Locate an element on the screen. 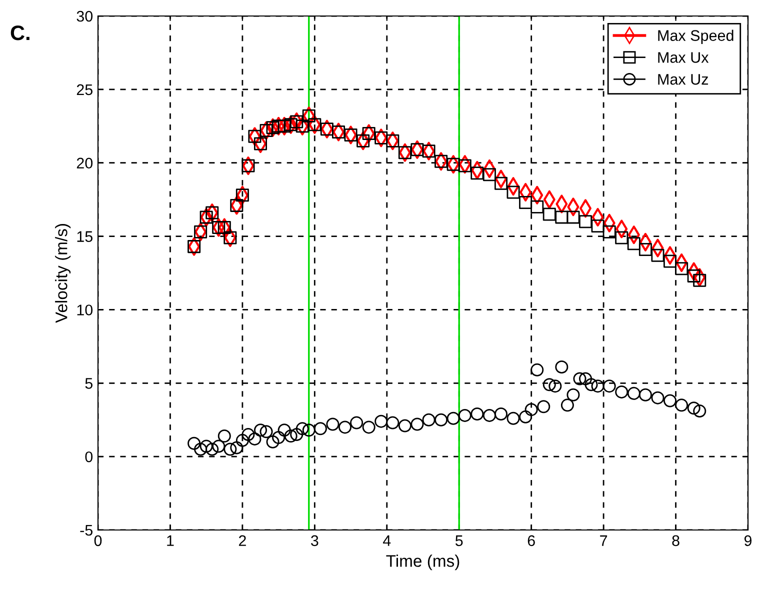 This screenshot has height=592, width=757. x-tick-label: 0 is located at coordinates (98, 540).